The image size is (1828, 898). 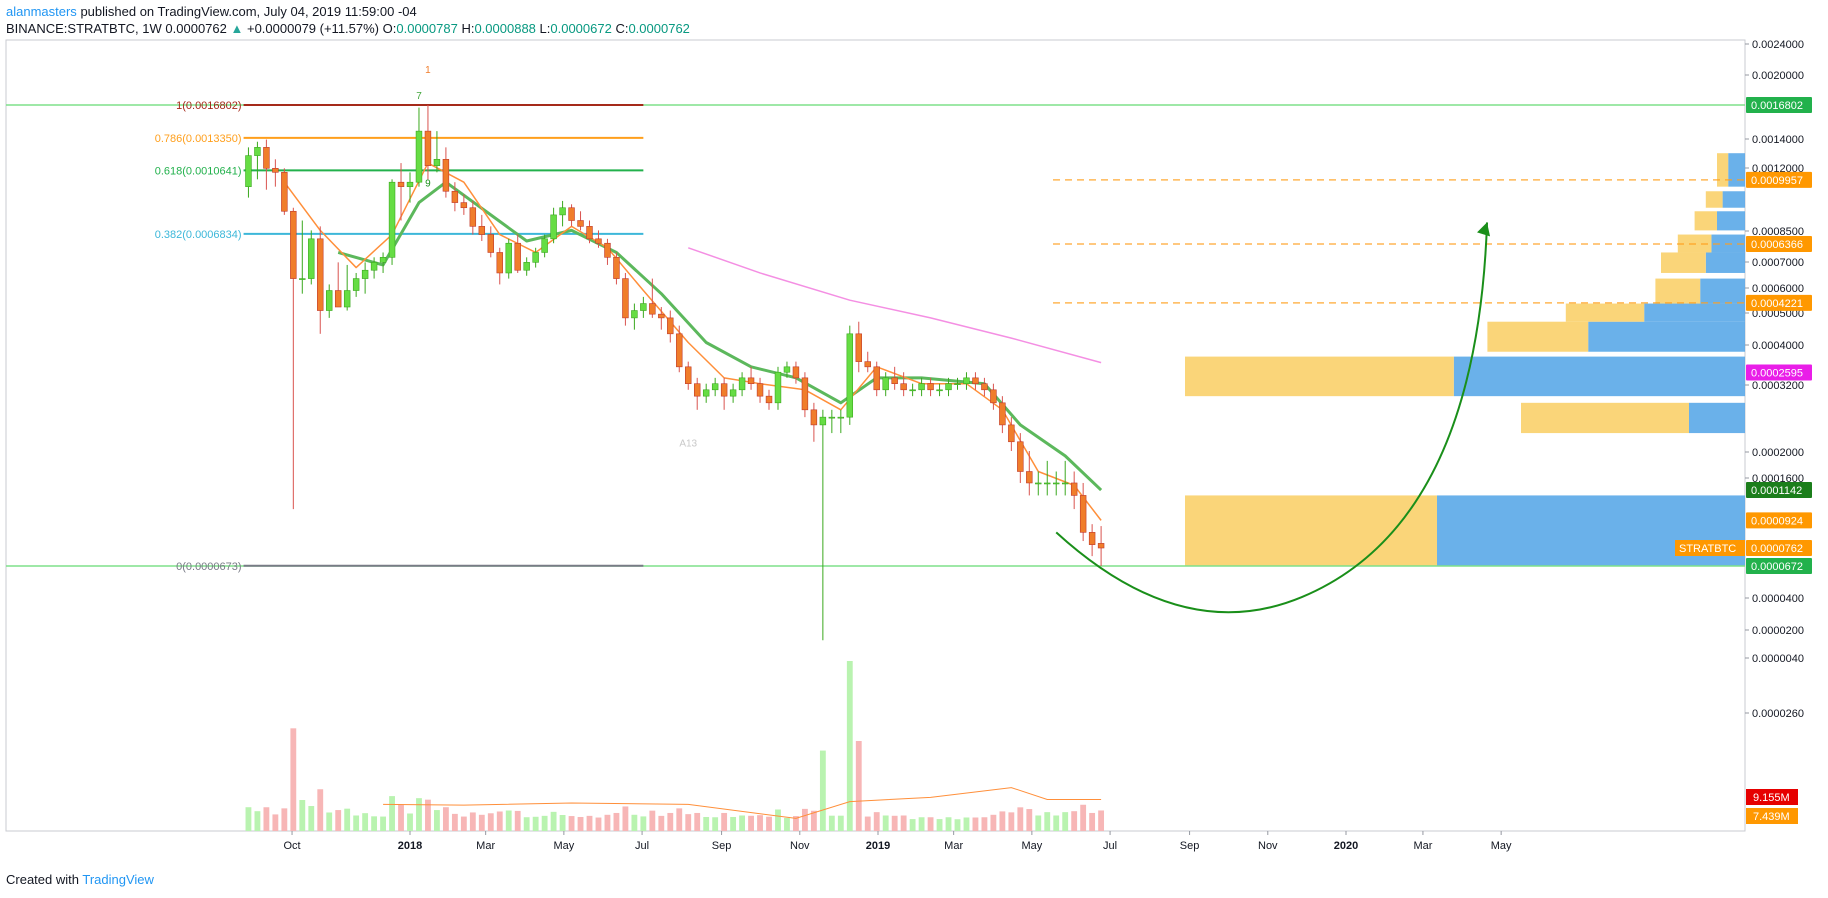 What do you see at coordinates (1422, 846) in the screenshot?
I see `time-tick-label-14: Mar` at bounding box center [1422, 846].